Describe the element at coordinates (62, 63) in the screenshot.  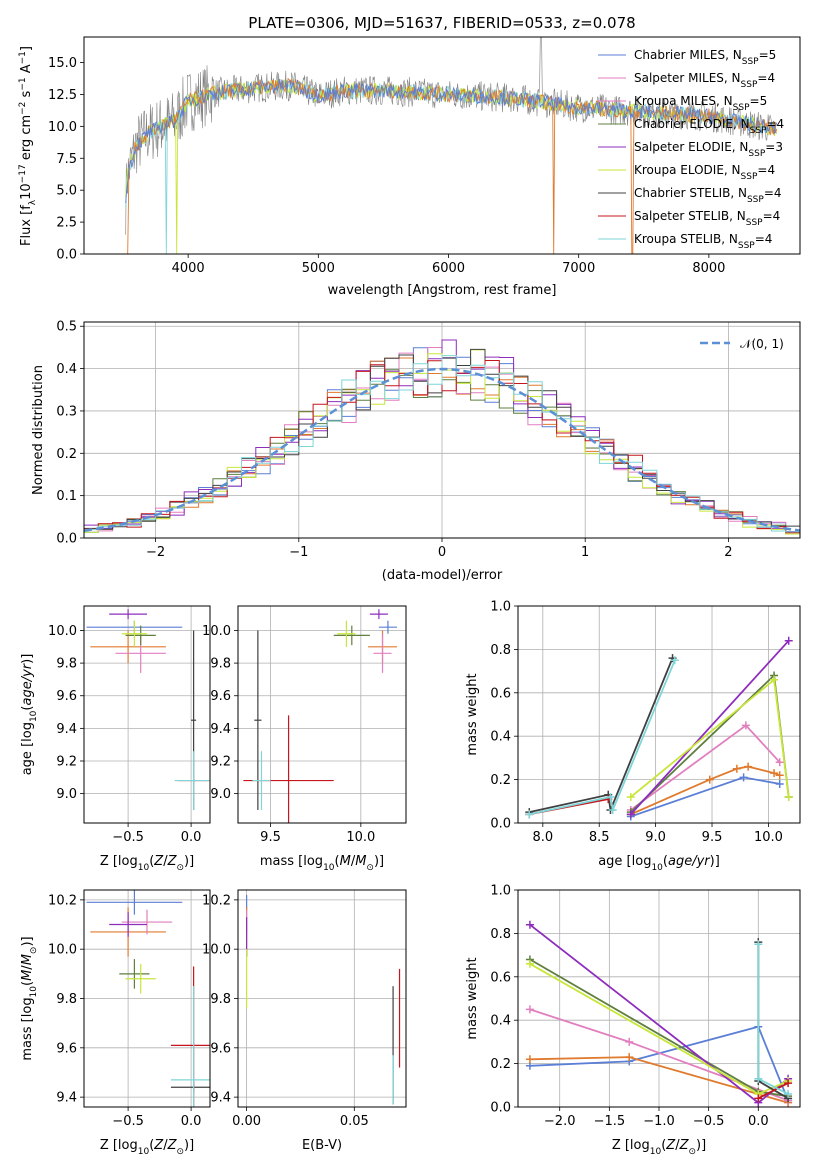
I see `y-tick-label: 15.0` at that location.